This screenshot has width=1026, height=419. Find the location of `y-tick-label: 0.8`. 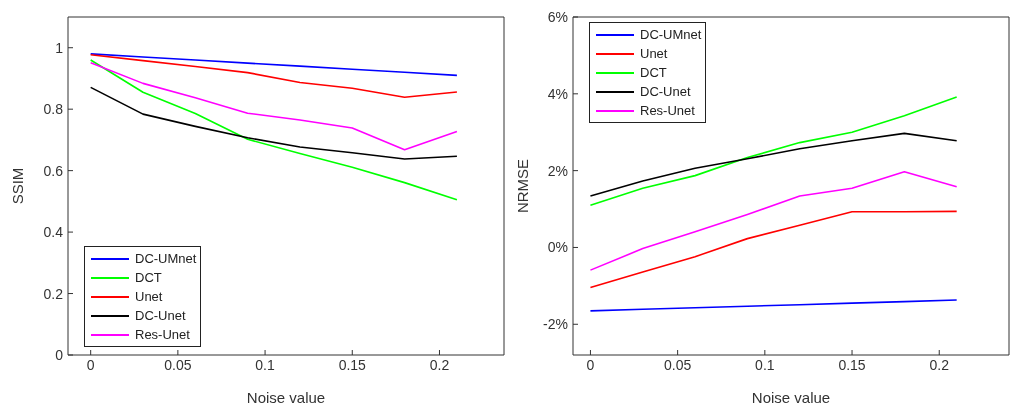

y-tick-label: 0.8 is located at coordinates (53, 109).